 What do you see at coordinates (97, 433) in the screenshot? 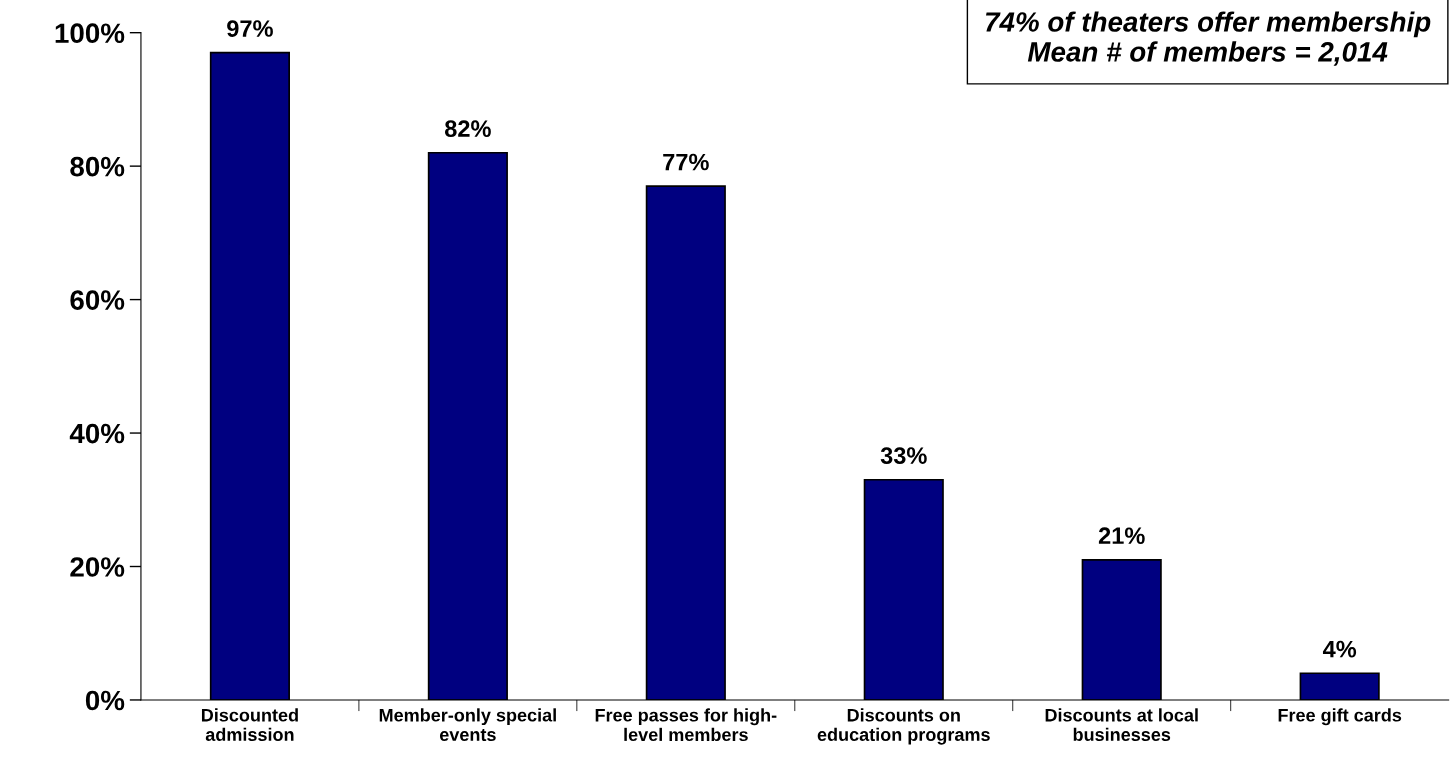
I see `y-tick-label: 40%` at bounding box center [97, 433].